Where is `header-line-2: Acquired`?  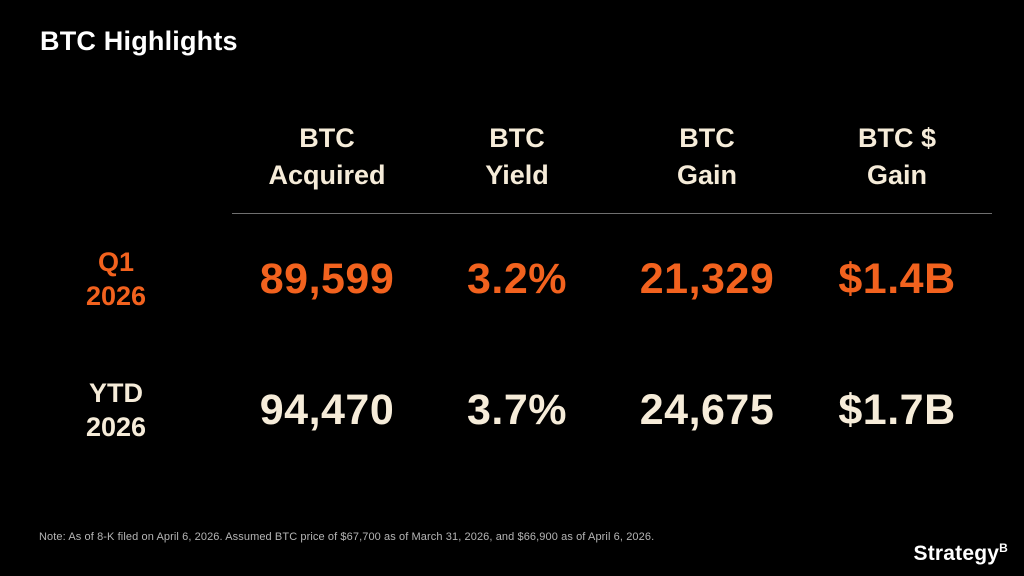 header-line-2: Acquired is located at coordinates (327, 174).